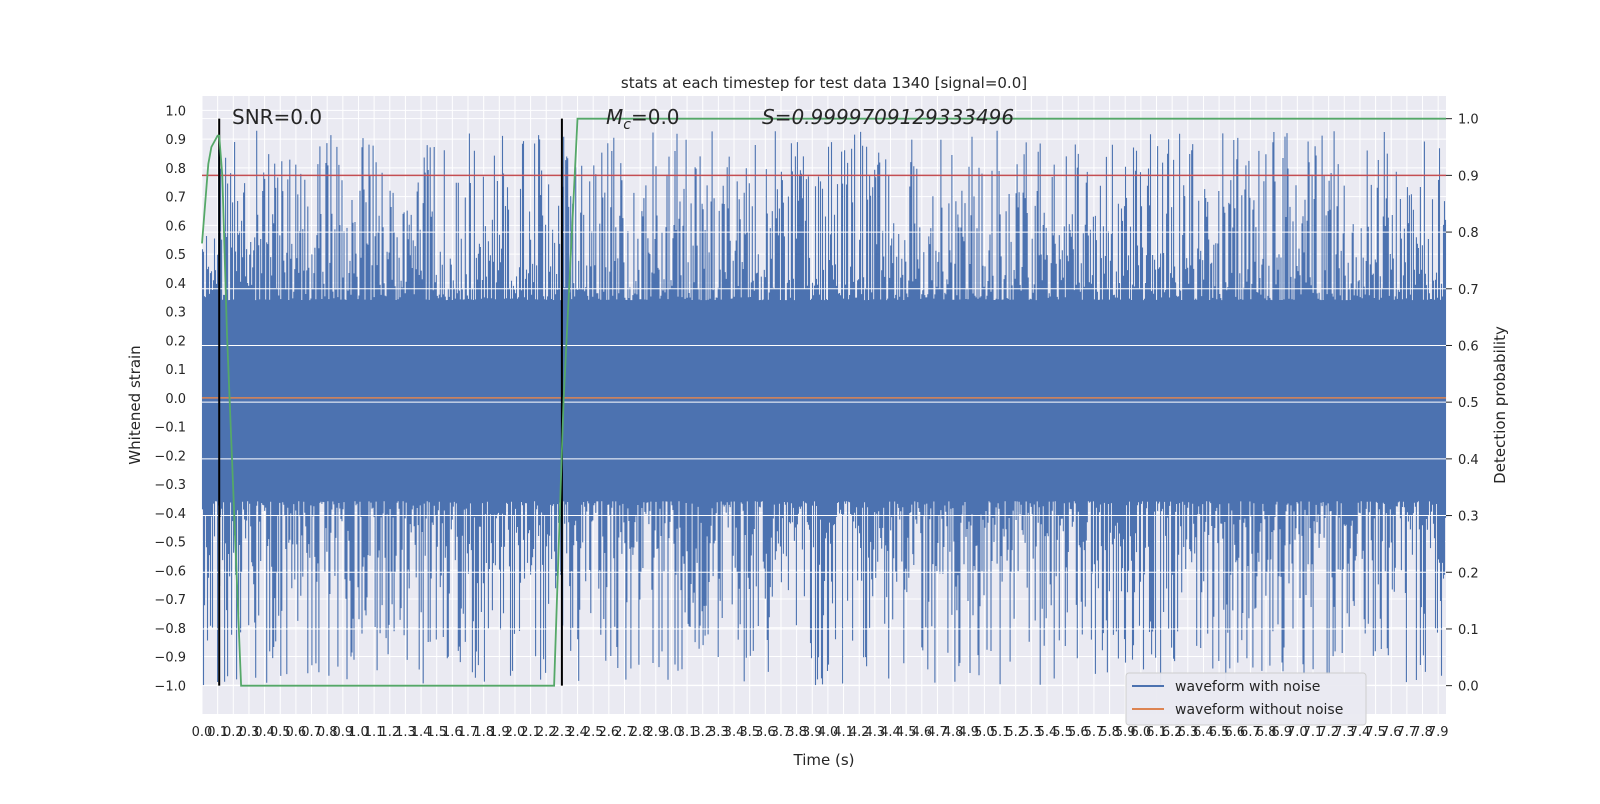  What do you see at coordinates (1468, 403) in the screenshot?
I see `y-tick-label-right: 0.5` at bounding box center [1468, 403].